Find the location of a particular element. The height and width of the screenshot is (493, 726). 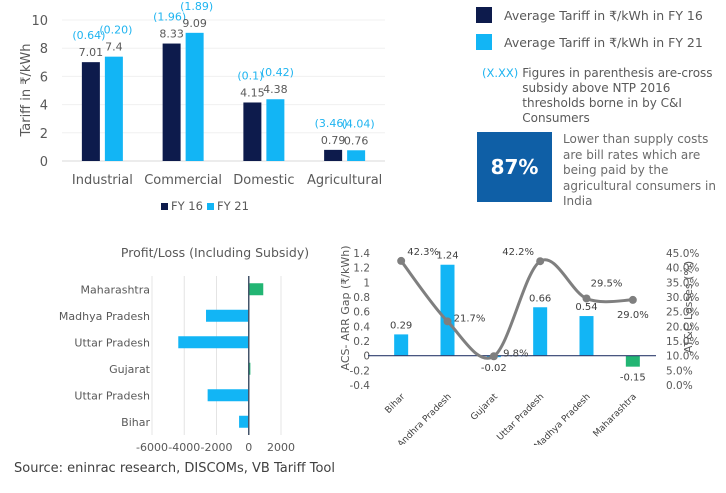

legend-fy21-swatch is located at coordinates (484, 42).